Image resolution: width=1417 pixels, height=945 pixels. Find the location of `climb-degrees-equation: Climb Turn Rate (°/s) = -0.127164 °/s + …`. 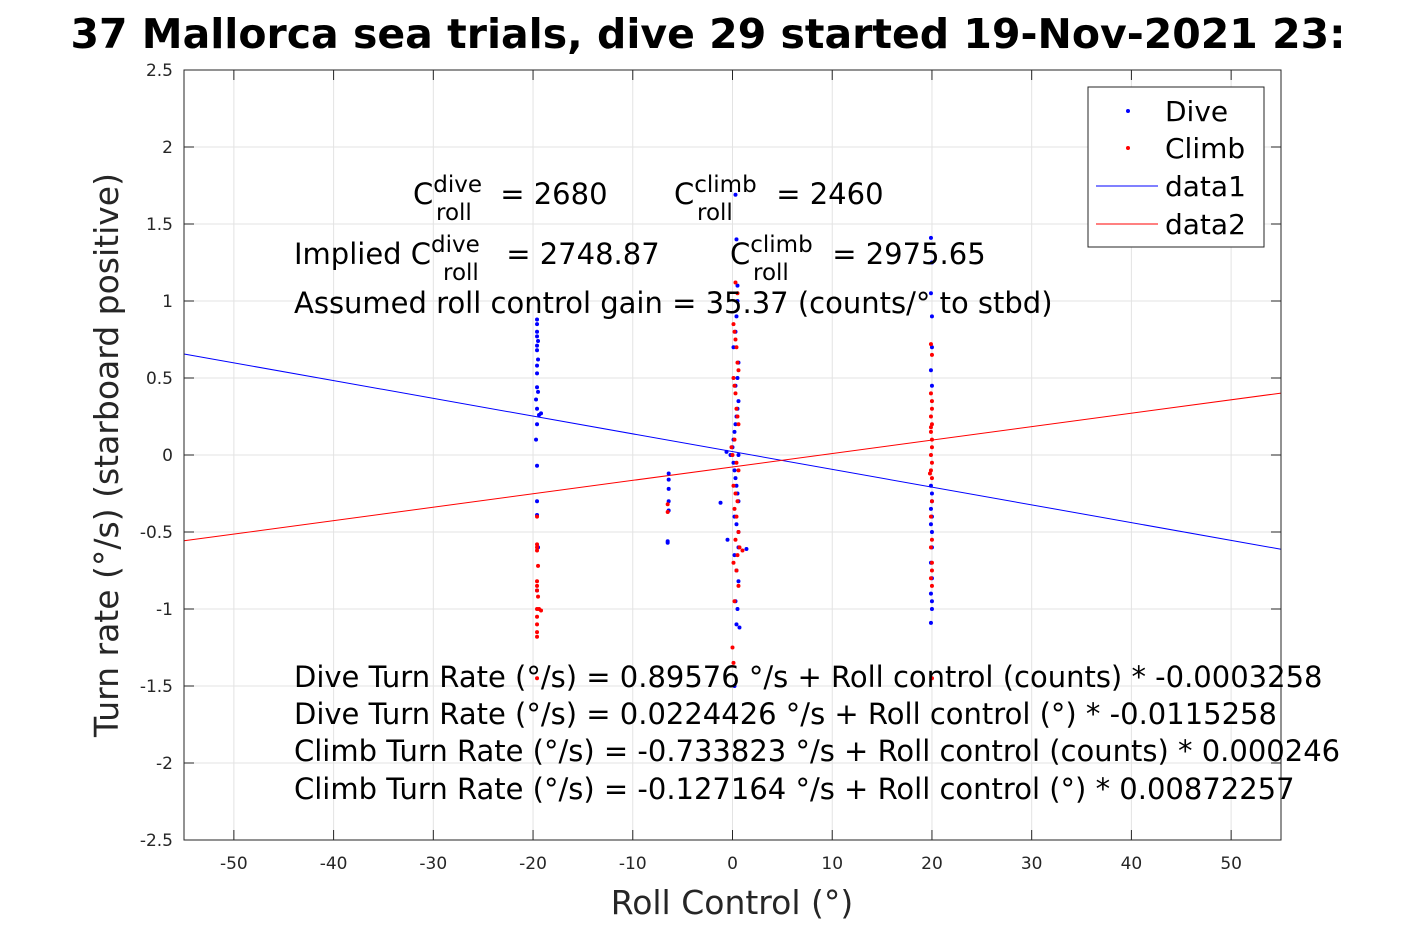

climb-degrees-equation: Climb Turn Rate (°/s) = -0.127164 °/s + … is located at coordinates (794, 789).